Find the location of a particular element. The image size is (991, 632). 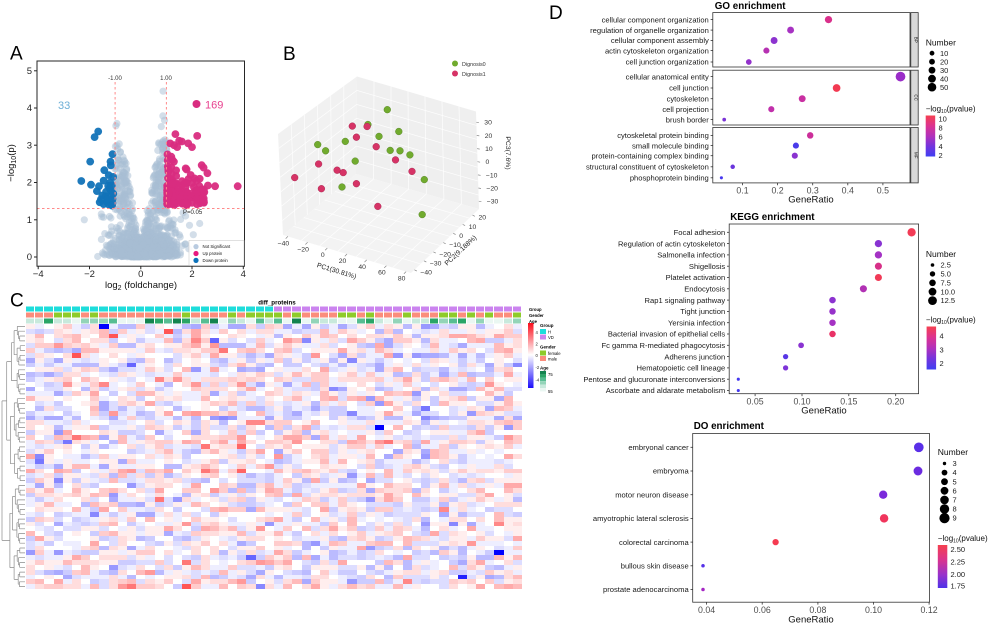

svg-text: 7 is located at coordinates (955, 500).